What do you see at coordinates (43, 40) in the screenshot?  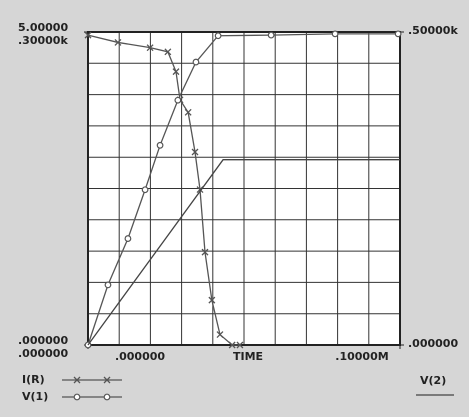 I see `y-tick-label: .30000k` at bounding box center [43, 40].